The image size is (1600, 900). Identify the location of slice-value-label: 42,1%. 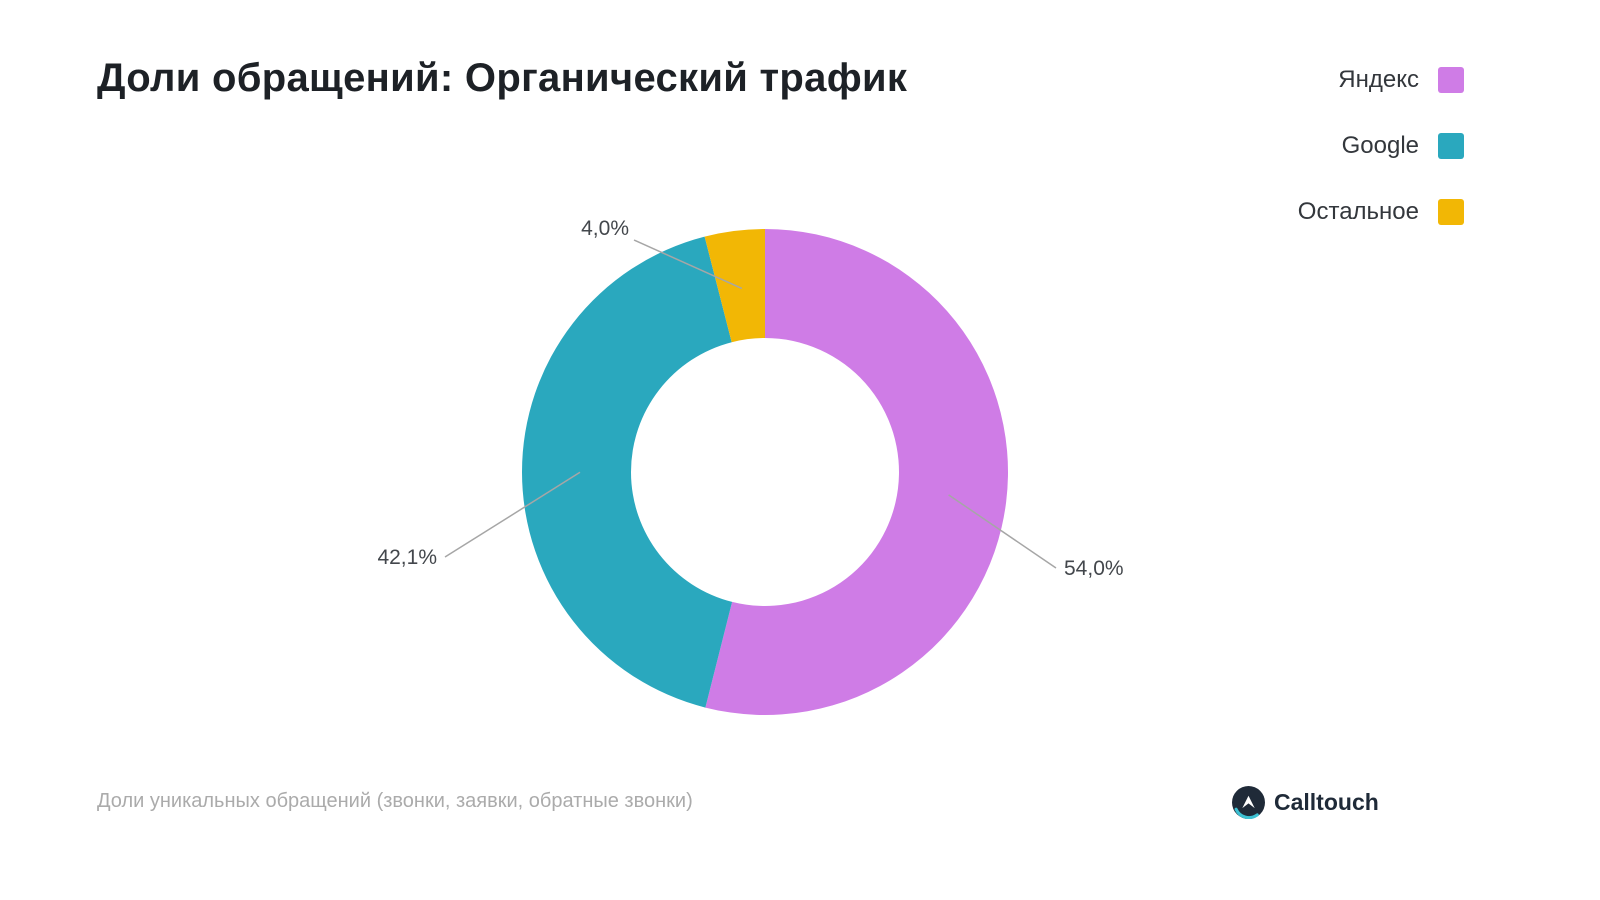
(407, 557).